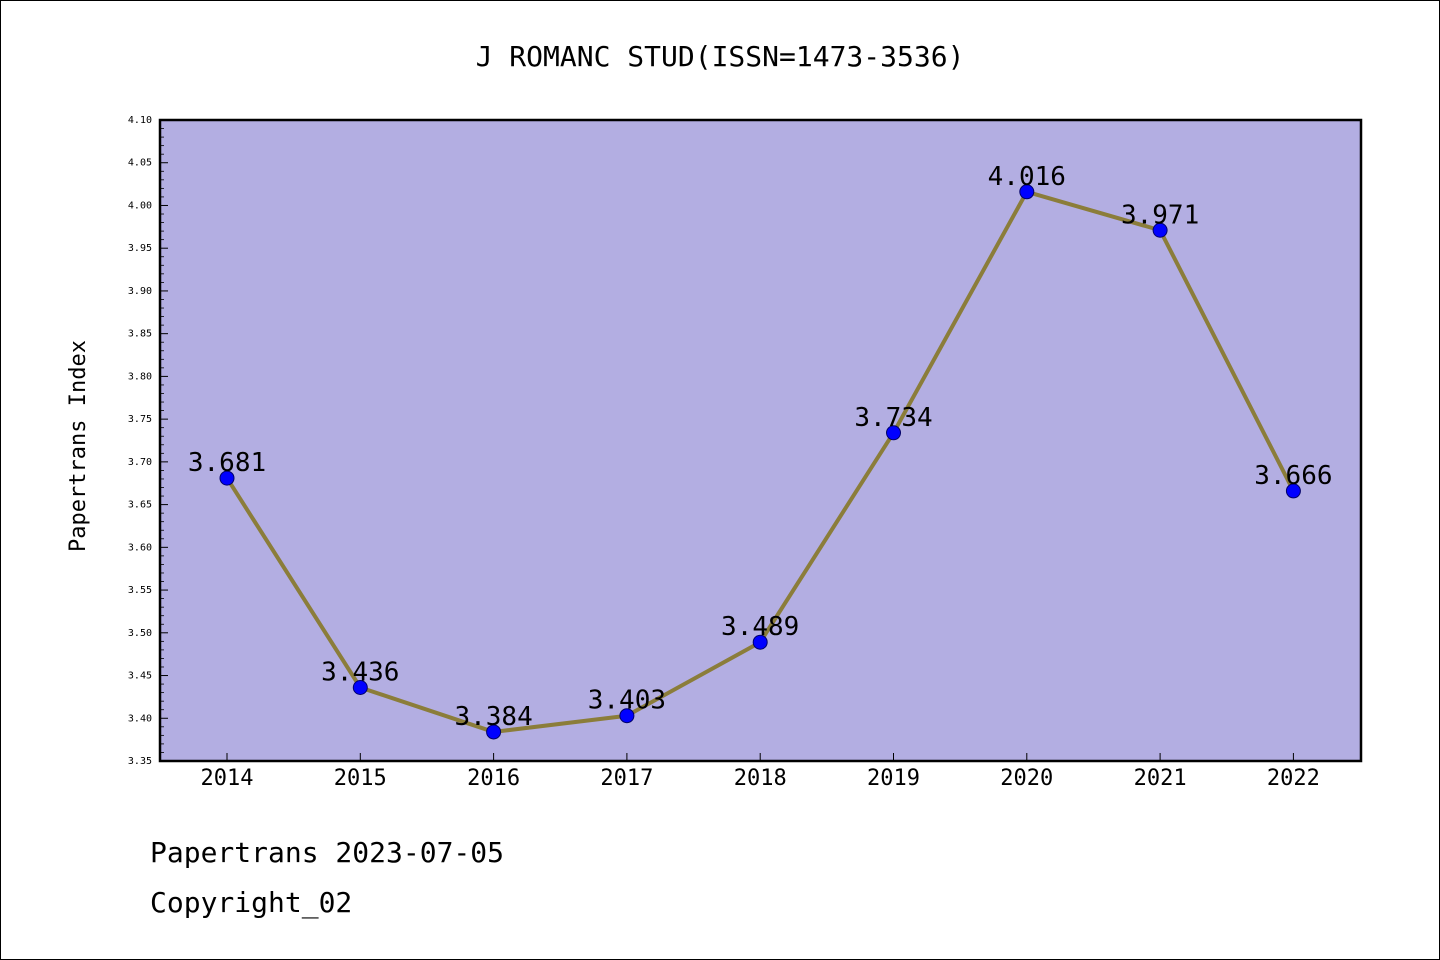 Image resolution: width=1440 pixels, height=960 pixels. What do you see at coordinates (140, 419) in the screenshot?
I see `y-tick-label: 3.75` at bounding box center [140, 419].